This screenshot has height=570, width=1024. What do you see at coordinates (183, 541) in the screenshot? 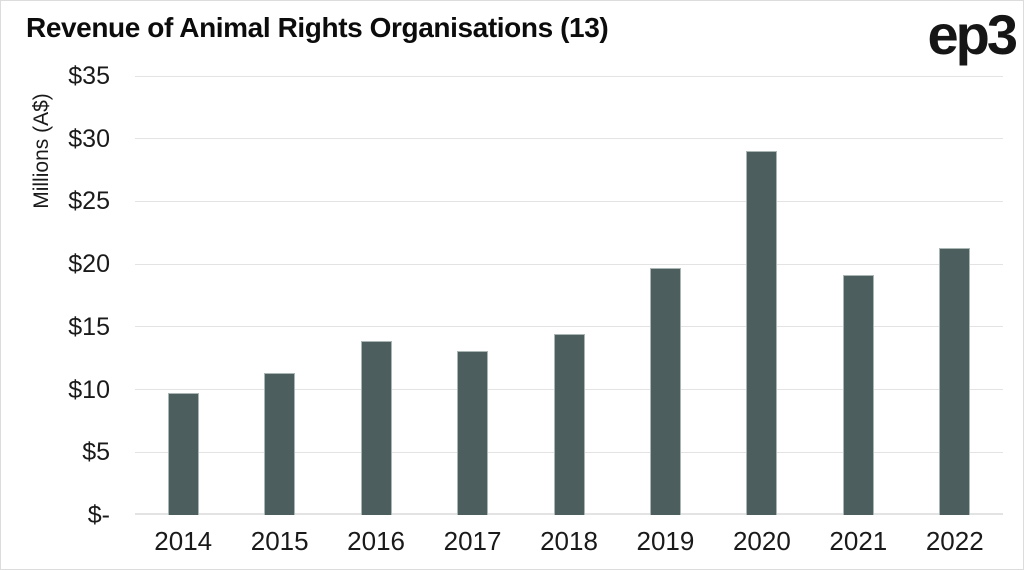
I see `x-tick-label: 2014` at bounding box center [183, 541].